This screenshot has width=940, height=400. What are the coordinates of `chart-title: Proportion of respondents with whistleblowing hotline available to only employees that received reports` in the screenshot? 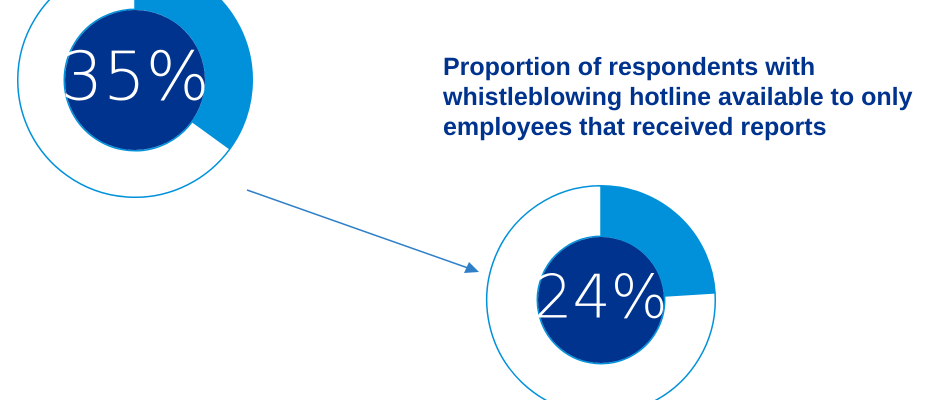 It's located at (678, 97).